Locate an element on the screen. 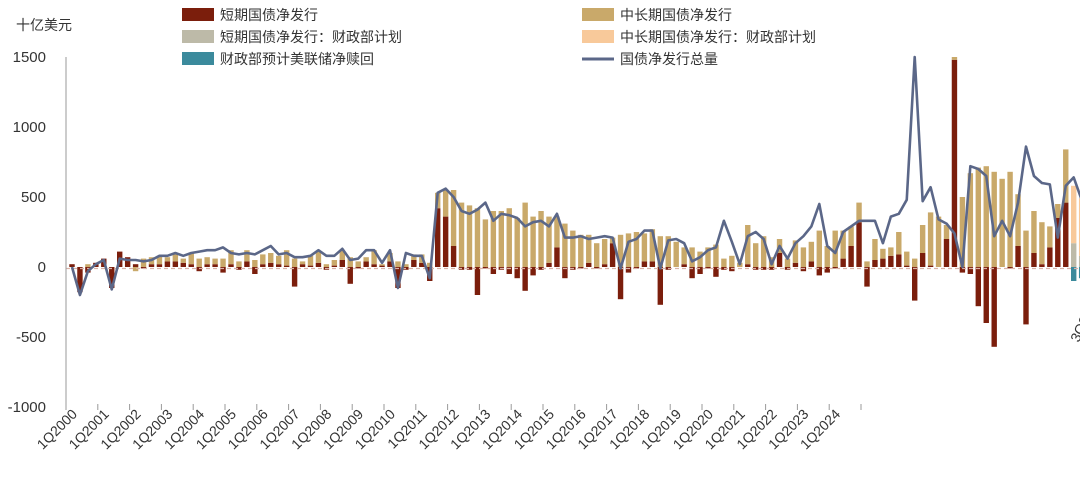 This screenshot has height=478, width=1080. legend-item: 短期国债净发行：财政部计划 is located at coordinates (292, 38).